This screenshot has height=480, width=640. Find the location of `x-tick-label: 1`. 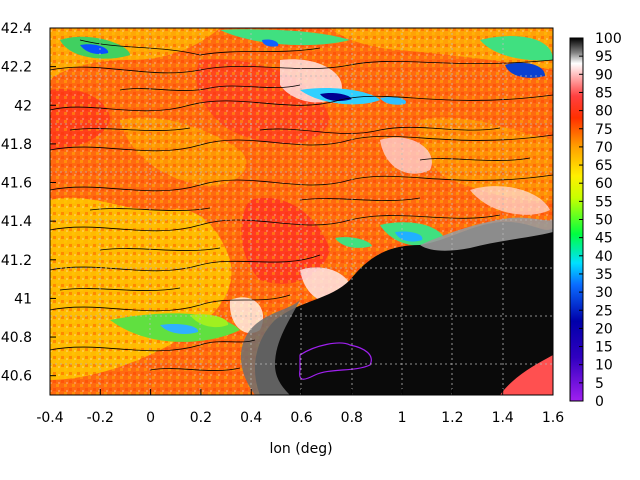

x-tick-label: 1 is located at coordinates (402, 418).